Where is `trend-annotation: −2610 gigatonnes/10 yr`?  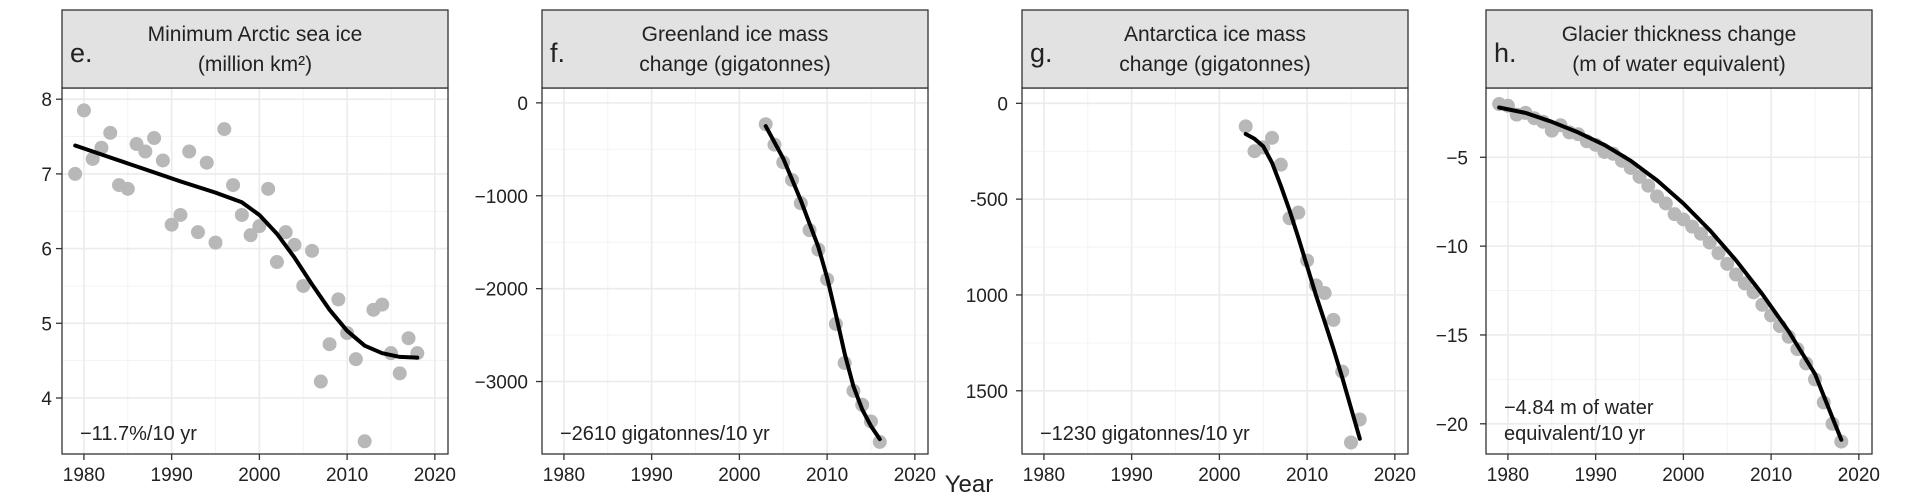 trend-annotation: −2610 gigatonnes/10 yr is located at coordinates (665, 434).